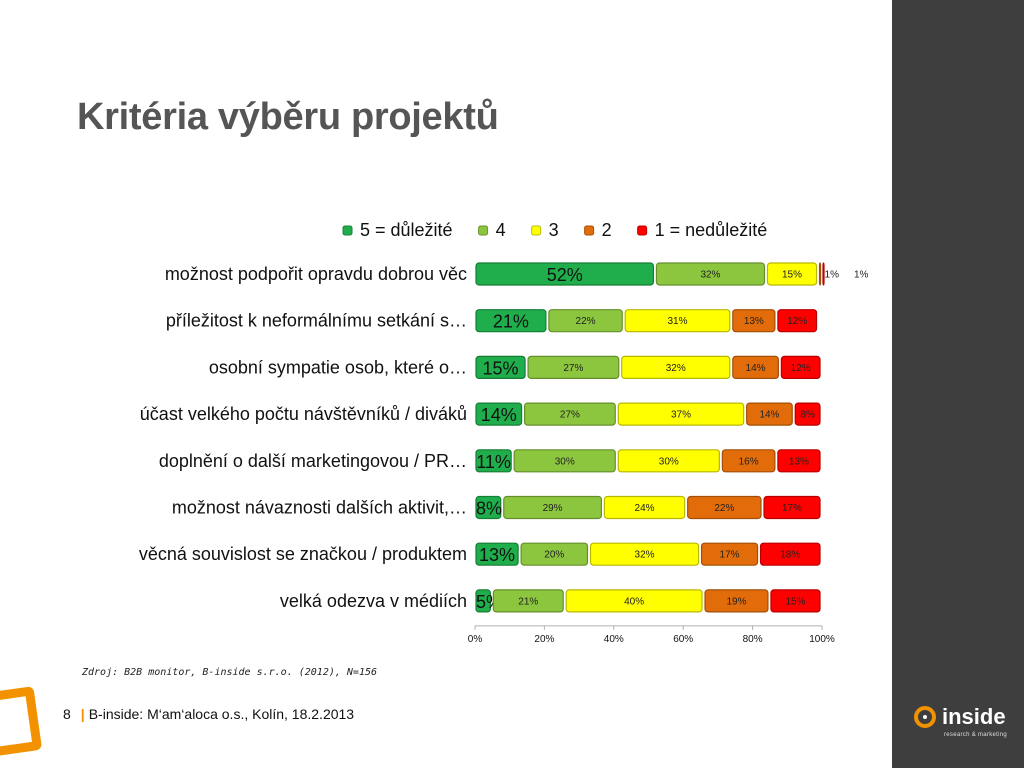  I want to click on category-label-6: věcná souvislost se značkou / produktem, so click(303, 554).